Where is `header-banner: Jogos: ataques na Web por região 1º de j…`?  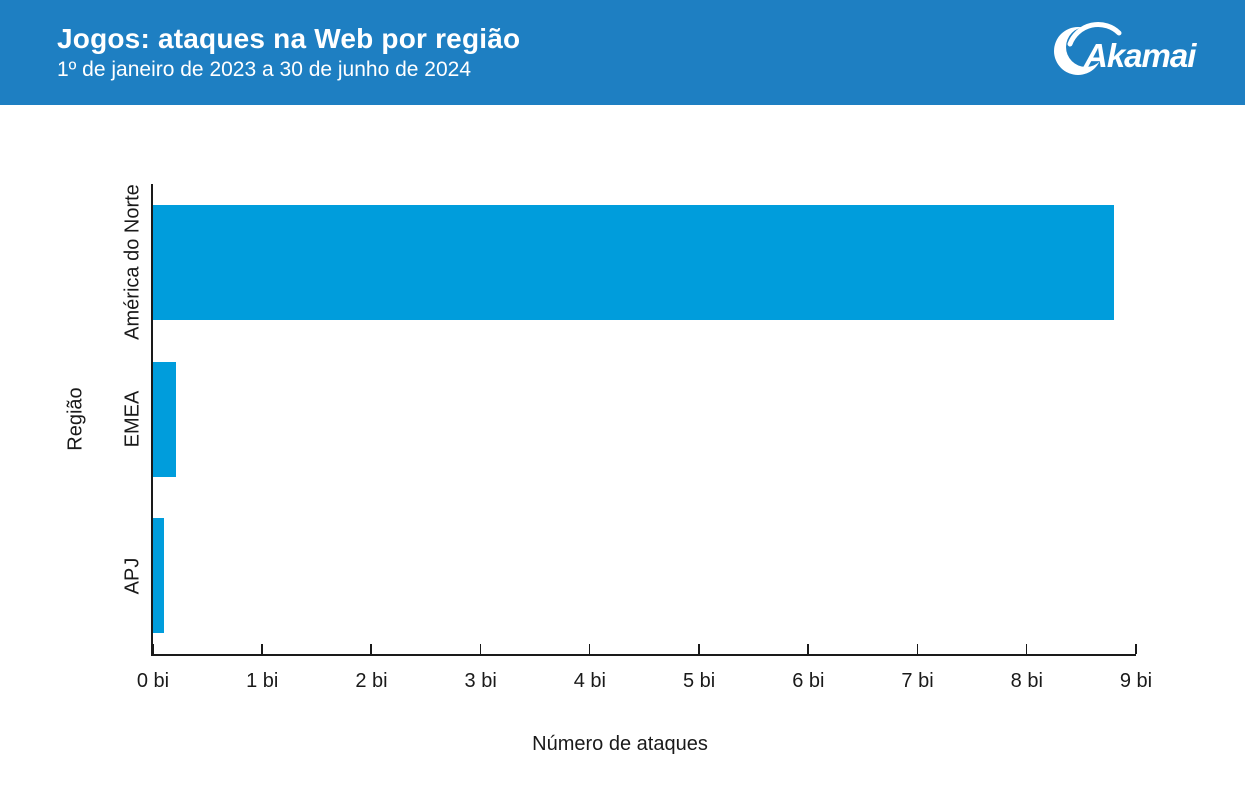
header-banner: Jogos: ataques na Web por região 1º de j… is located at coordinates (622, 52).